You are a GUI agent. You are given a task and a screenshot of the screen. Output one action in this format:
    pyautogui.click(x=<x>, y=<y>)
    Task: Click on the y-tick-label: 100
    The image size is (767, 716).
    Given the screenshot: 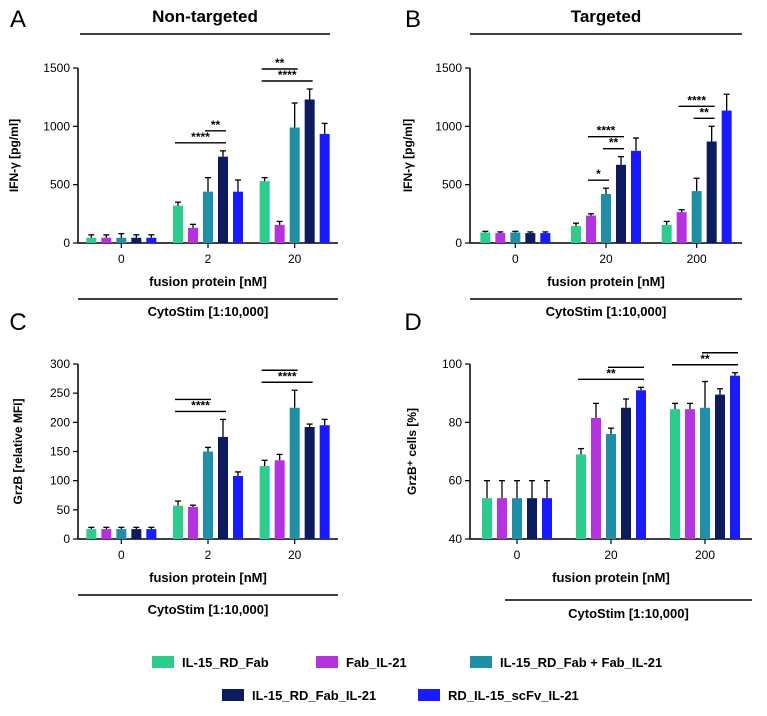 What is the action you would take?
    pyautogui.click(x=452, y=364)
    